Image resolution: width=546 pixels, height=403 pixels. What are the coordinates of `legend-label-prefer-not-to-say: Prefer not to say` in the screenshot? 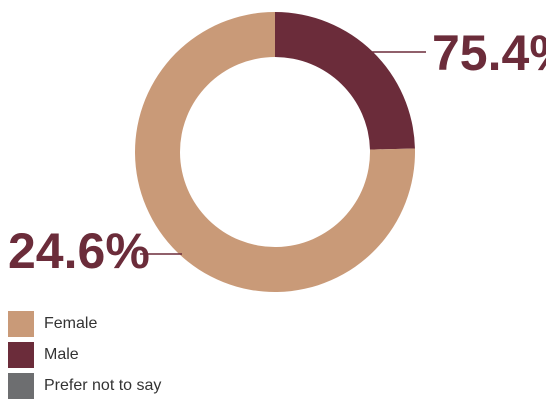 It's located at (103, 385).